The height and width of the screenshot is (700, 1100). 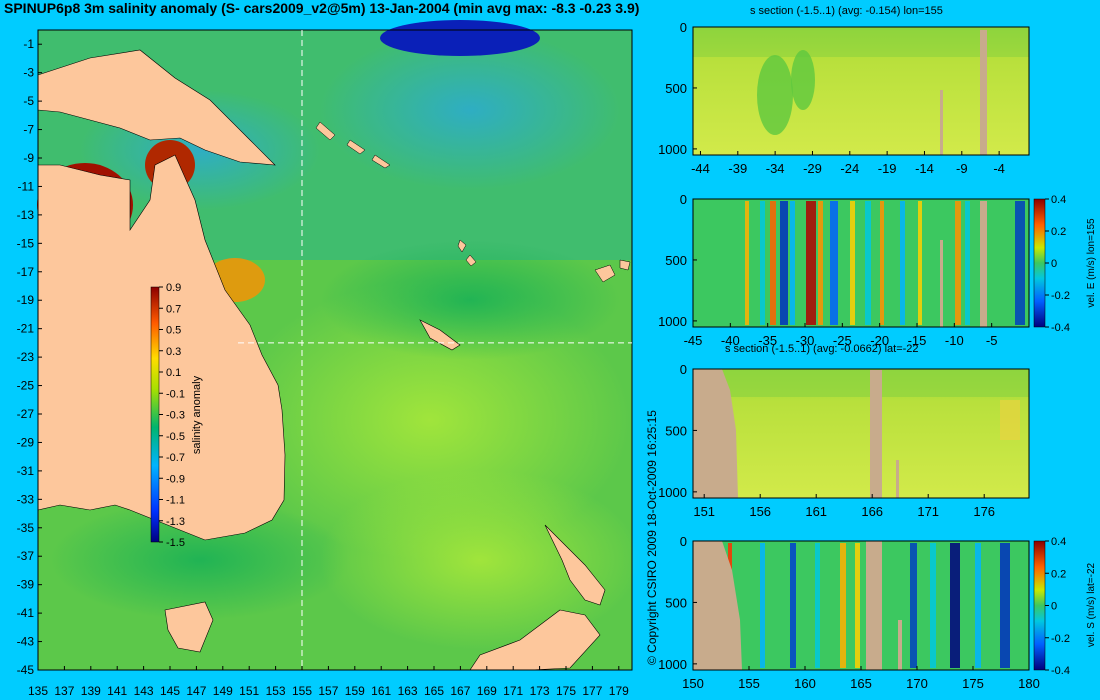 I want to click on map-y-tick-label: -21, so click(x=26, y=329).